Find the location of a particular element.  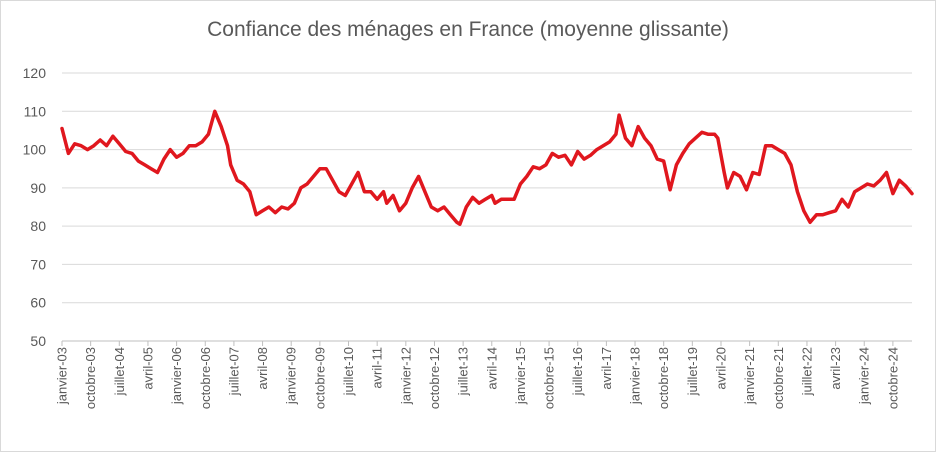

x-tick-label: octobre-21 is located at coordinates (778, 378).